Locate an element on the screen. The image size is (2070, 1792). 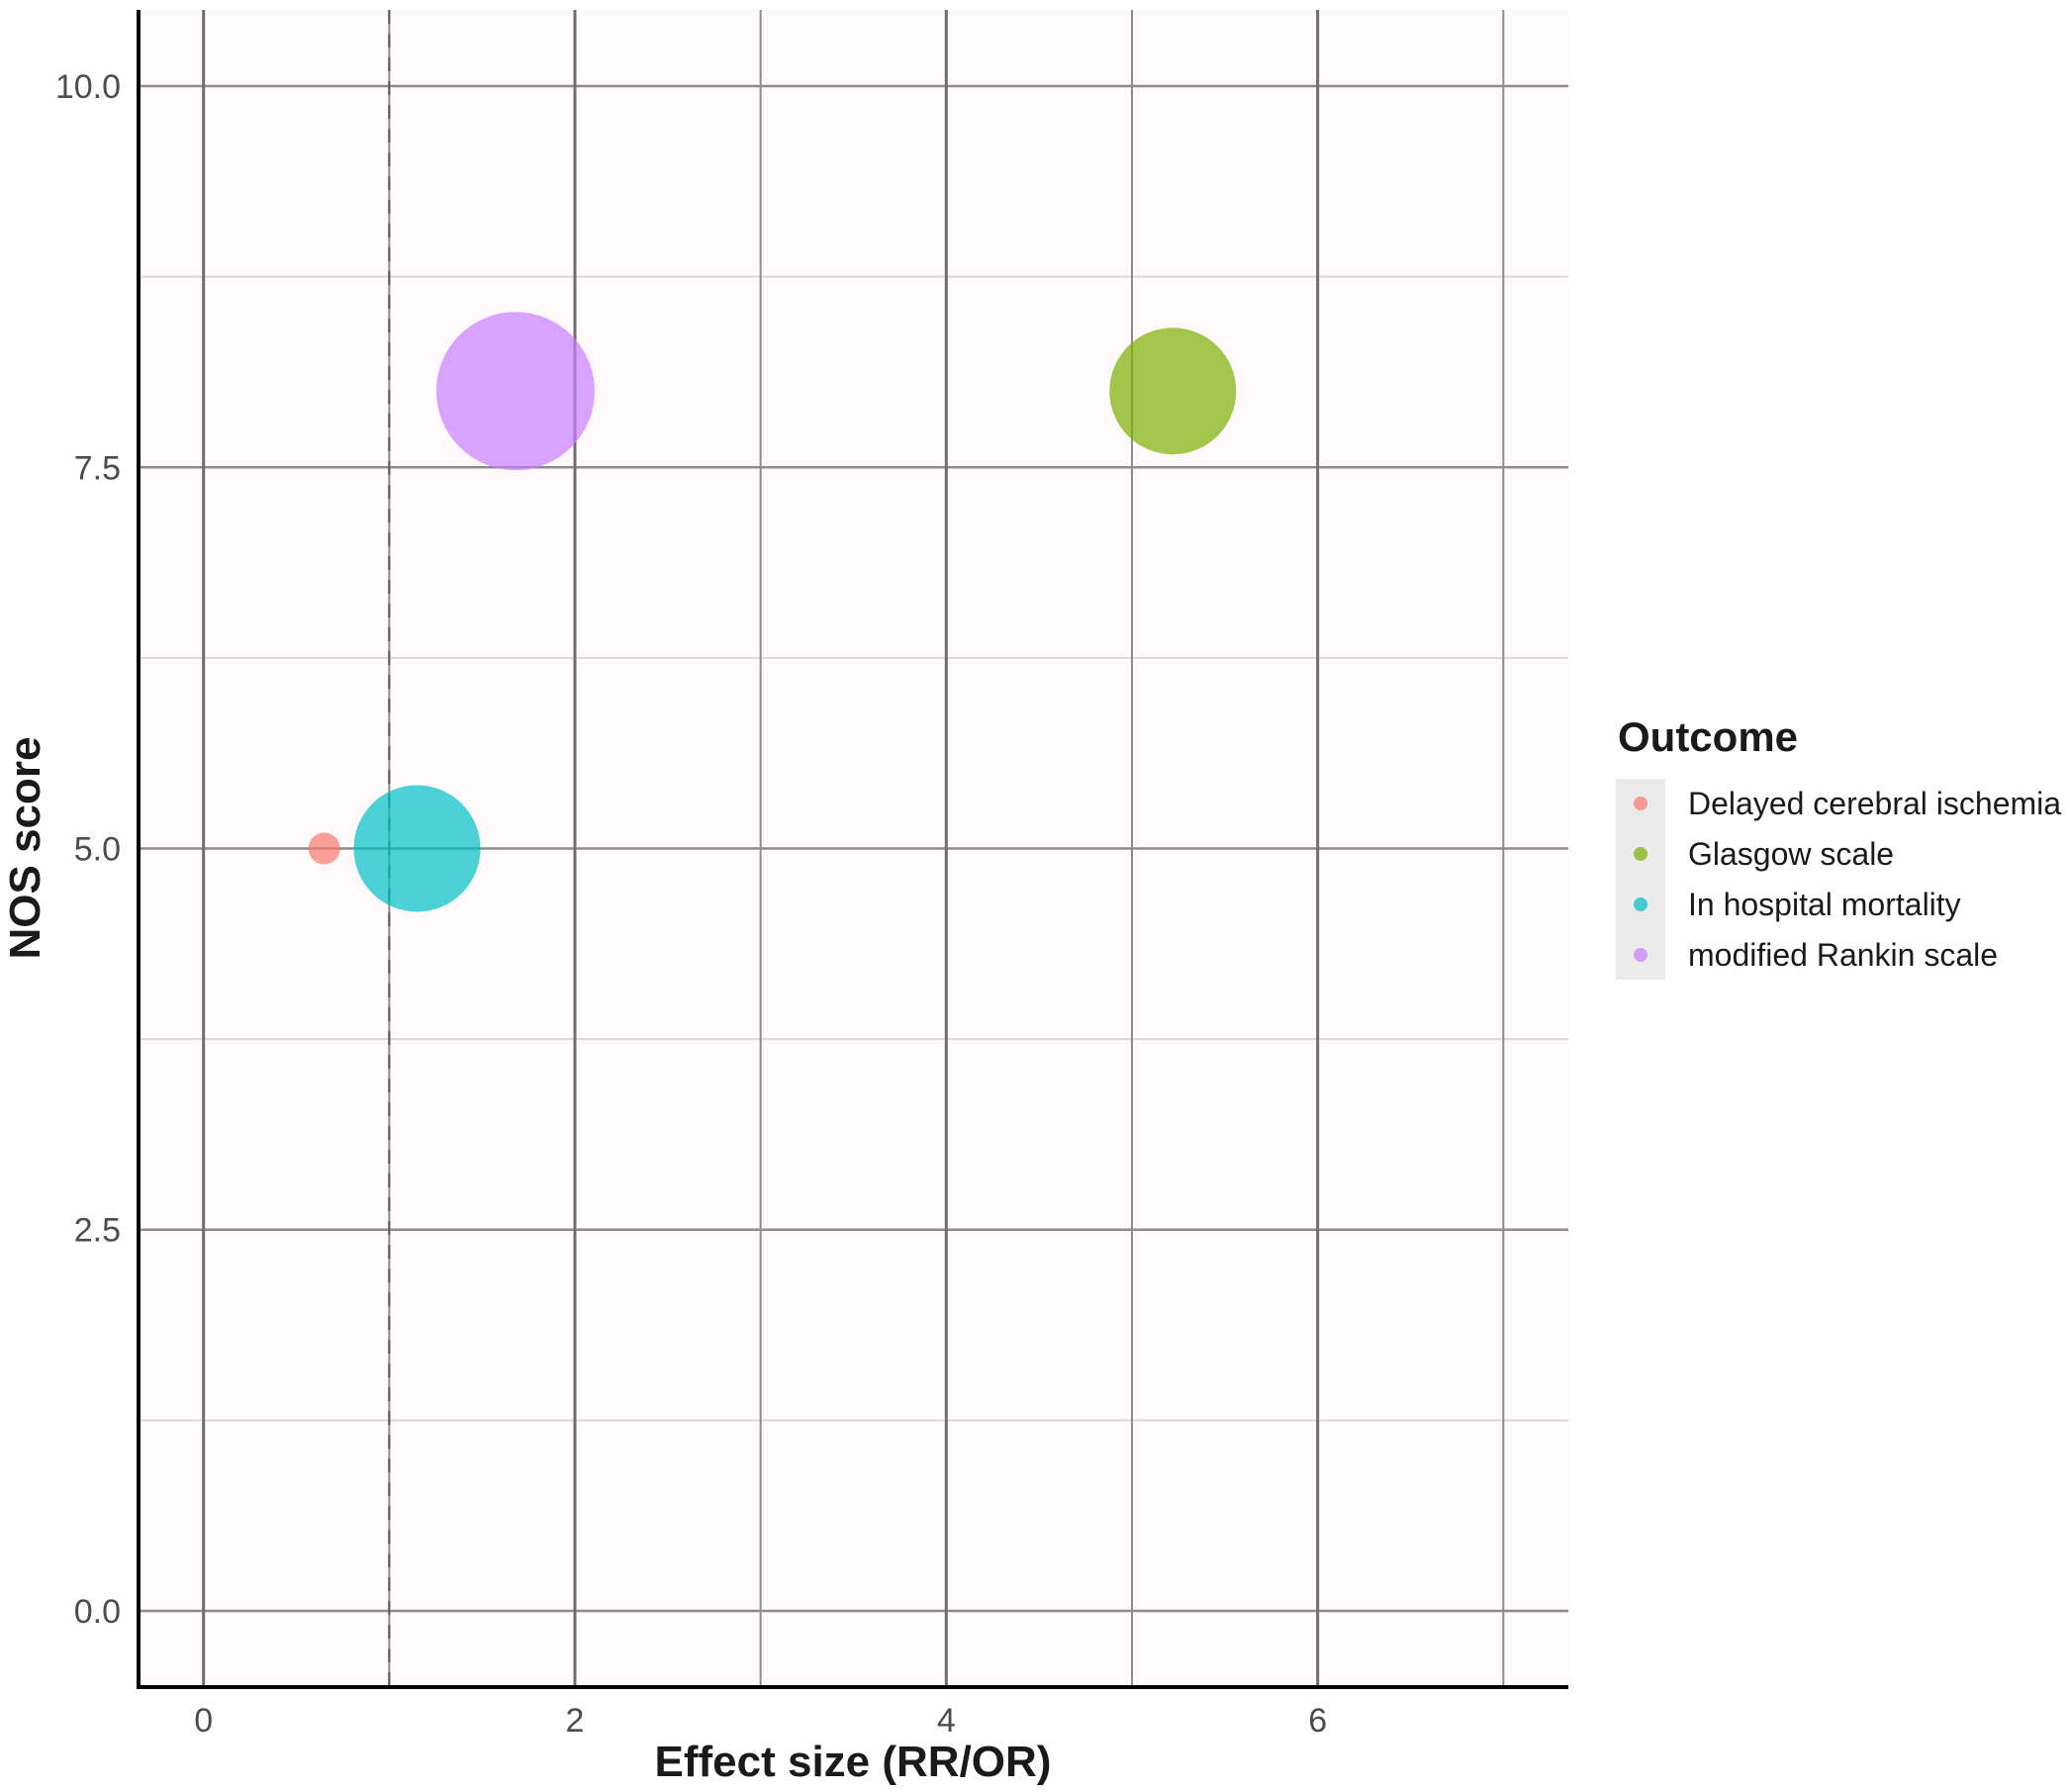
legend-label: modified Rankin scale is located at coordinates (1843, 955).